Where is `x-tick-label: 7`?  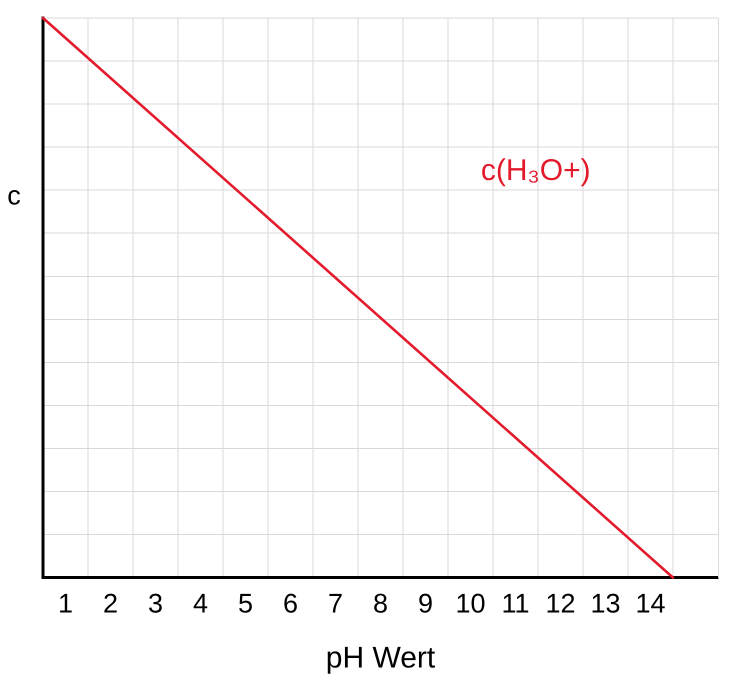
x-tick-label: 7 is located at coordinates (336, 603).